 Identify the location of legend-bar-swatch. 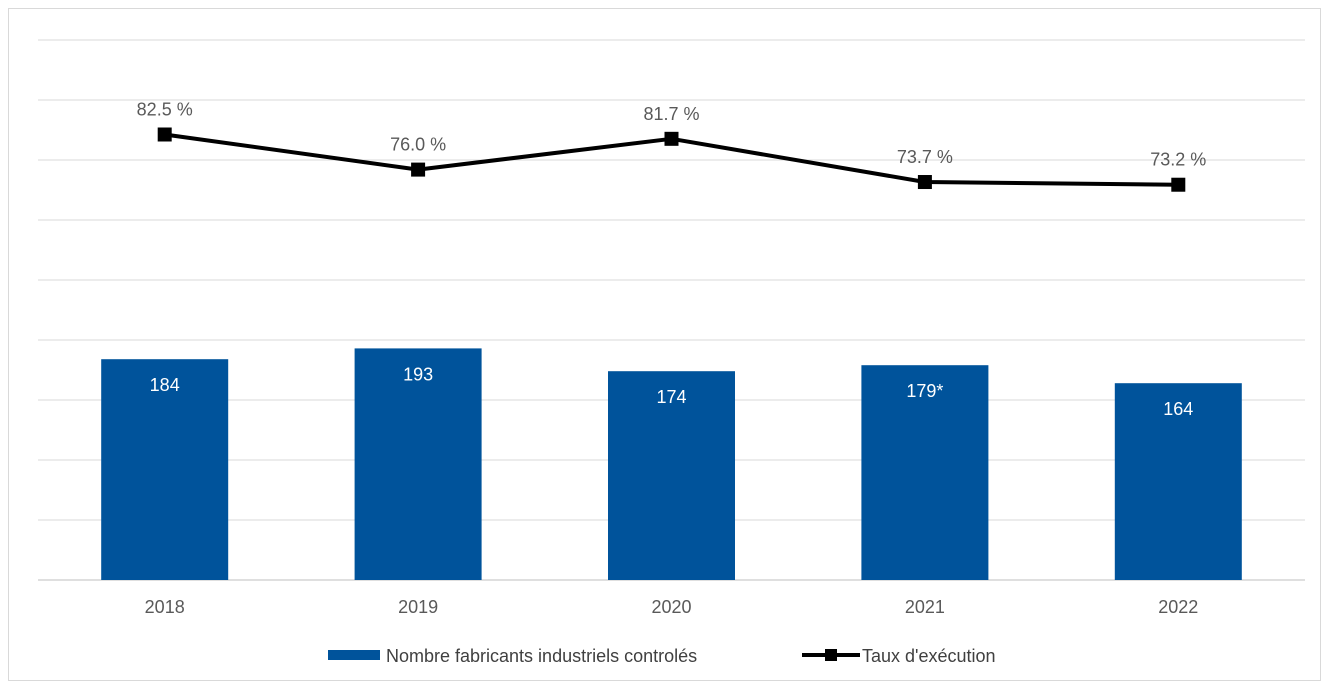
(354, 655).